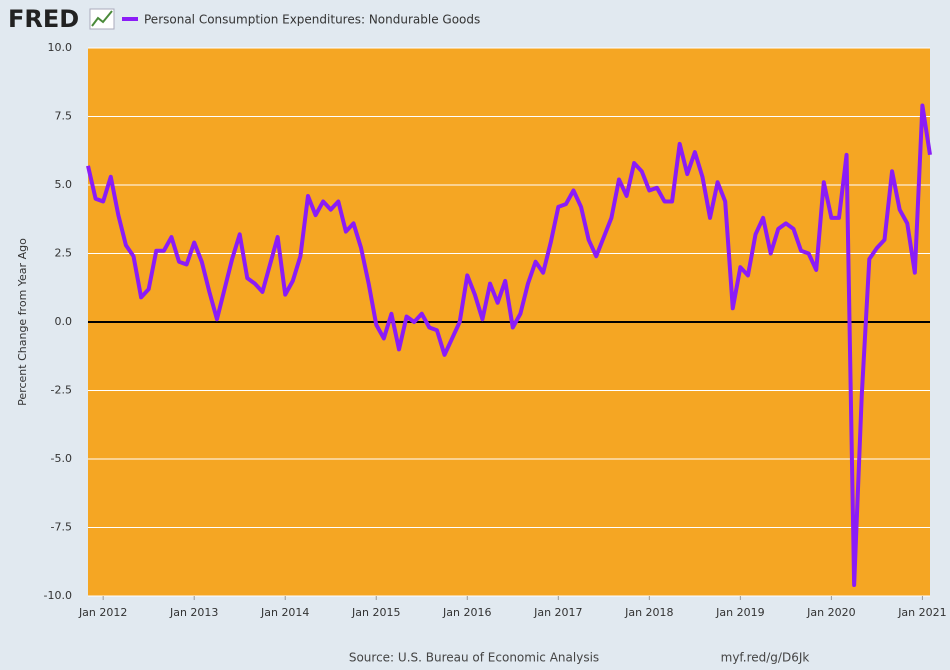 This screenshot has height=670, width=950. I want to click on logo-icon, so click(102, 19).